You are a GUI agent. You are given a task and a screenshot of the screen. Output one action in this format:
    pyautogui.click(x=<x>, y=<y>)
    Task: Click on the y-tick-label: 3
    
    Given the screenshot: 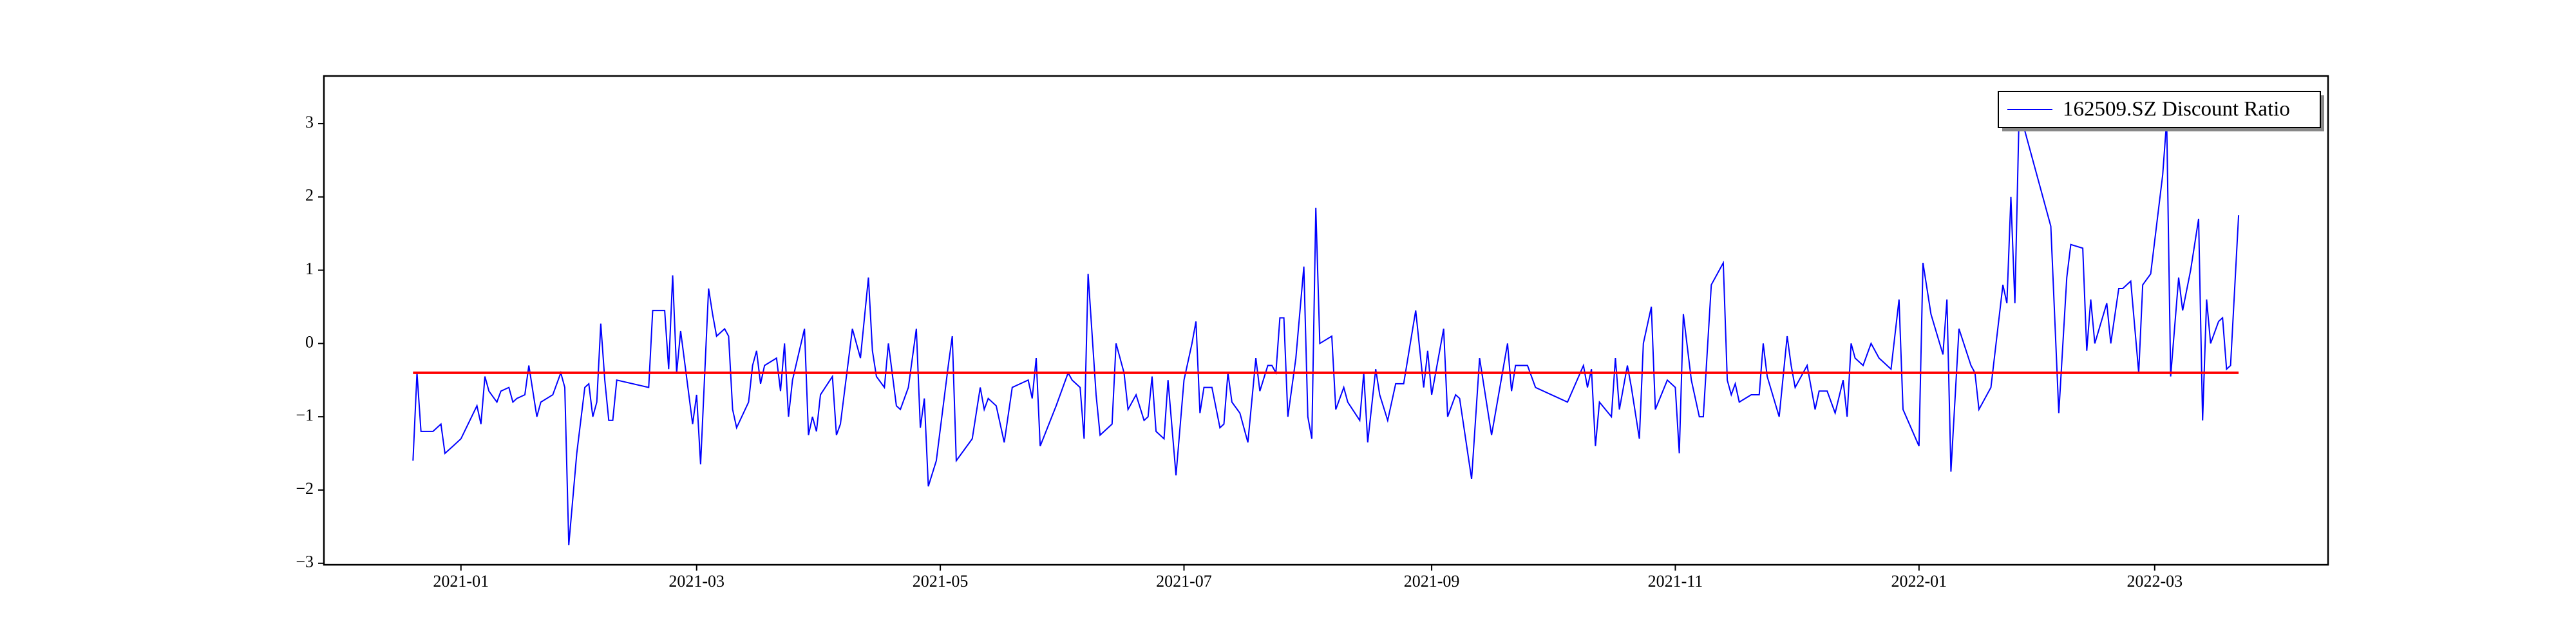 What is the action you would take?
    pyautogui.click(x=309, y=122)
    